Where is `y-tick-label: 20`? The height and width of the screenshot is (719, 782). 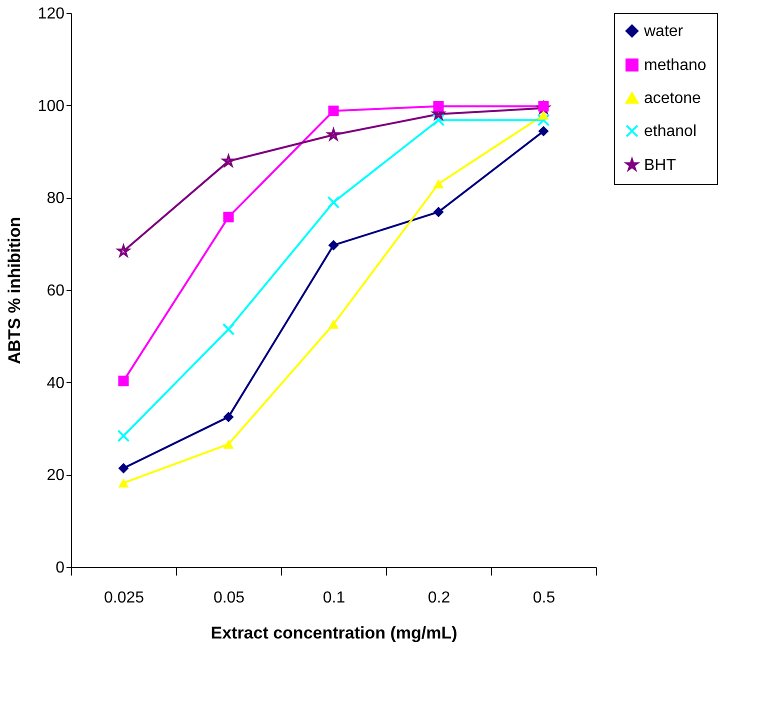
y-tick-label: 20 is located at coordinates (55, 475).